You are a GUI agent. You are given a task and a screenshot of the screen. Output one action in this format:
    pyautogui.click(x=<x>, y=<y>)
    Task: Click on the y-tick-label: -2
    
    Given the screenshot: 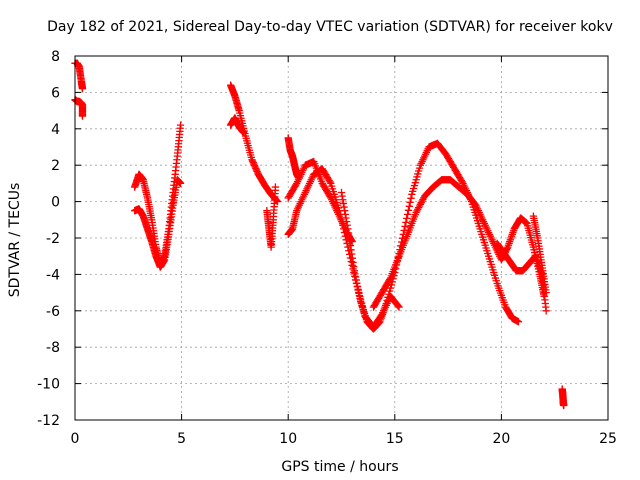 What is the action you would take?
    pyautogui.click(x=53, y=239)
    